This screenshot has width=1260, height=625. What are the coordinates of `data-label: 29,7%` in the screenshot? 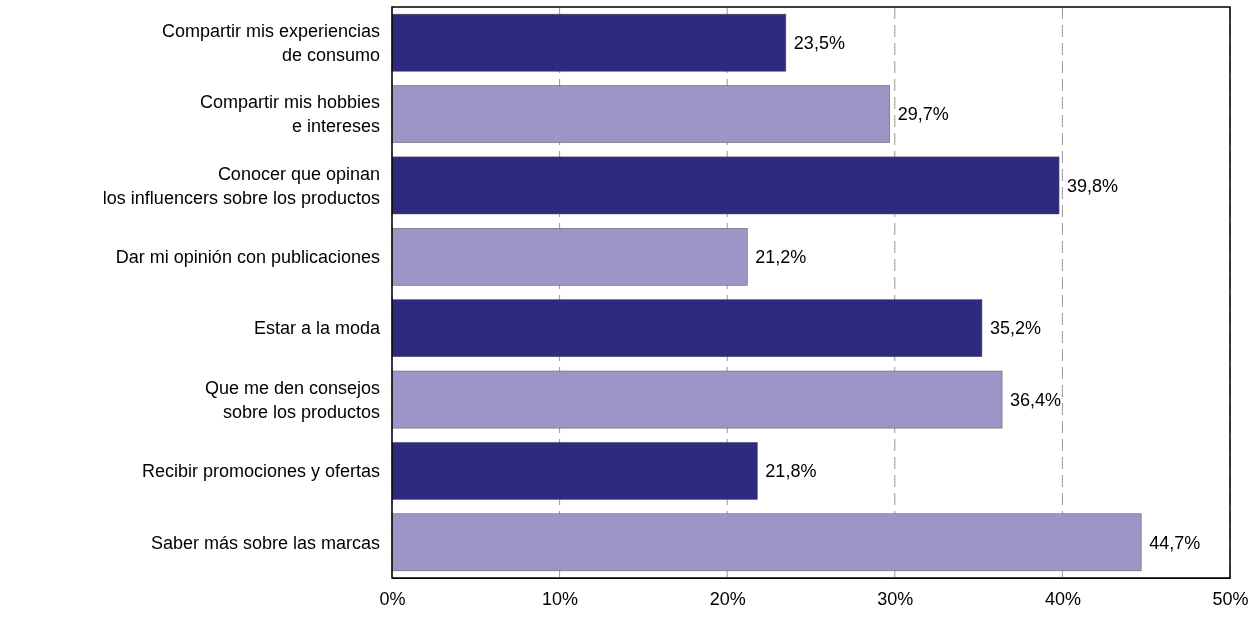 It's located at (923, 114).